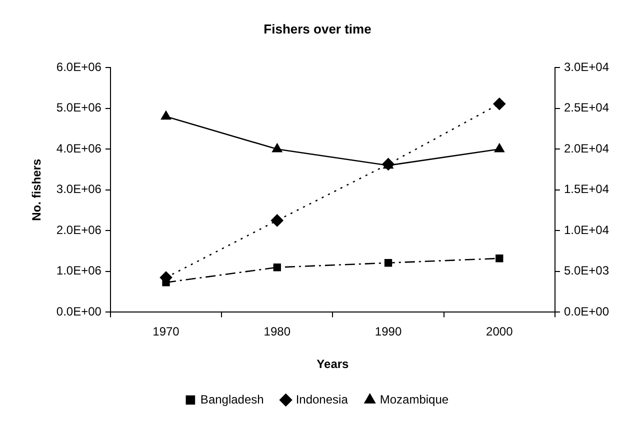  Describe the element at coordinates (79, 189) in the screenshot. I see `y-tick-label: 3.0E+06` at that location.